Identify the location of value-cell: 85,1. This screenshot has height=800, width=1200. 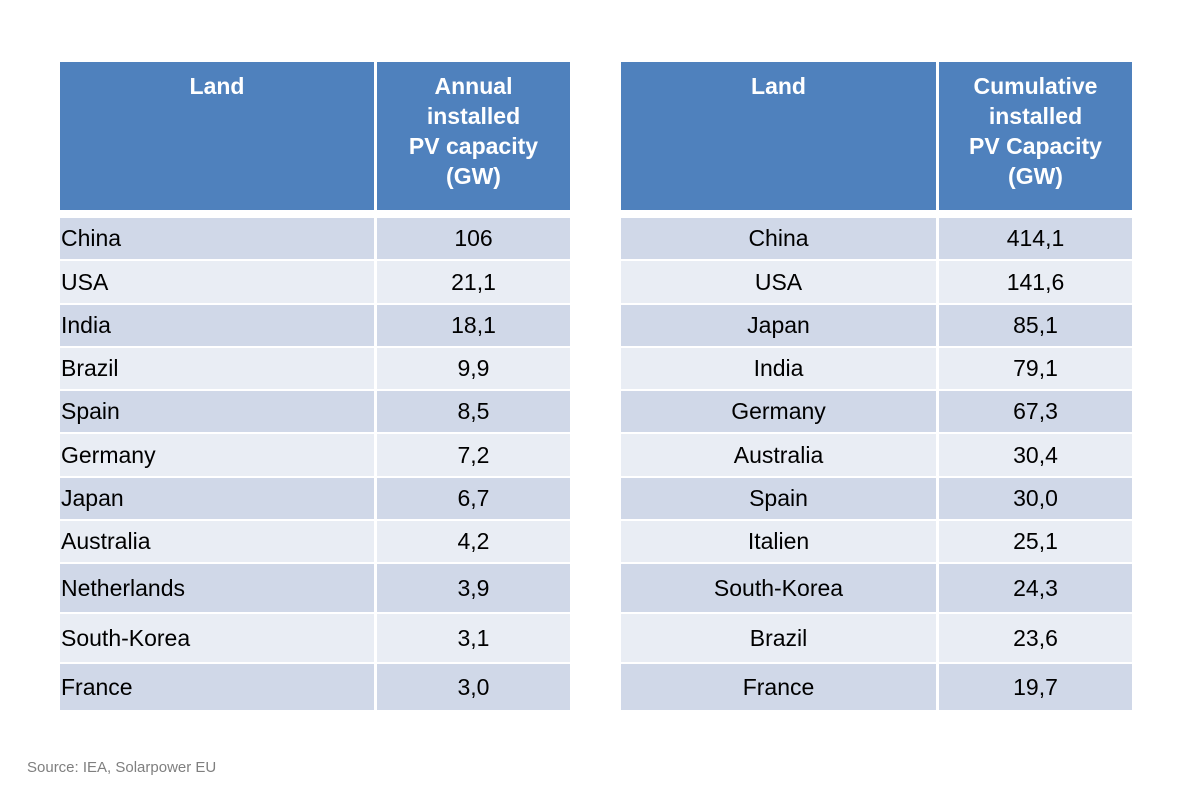
(1034, 326).